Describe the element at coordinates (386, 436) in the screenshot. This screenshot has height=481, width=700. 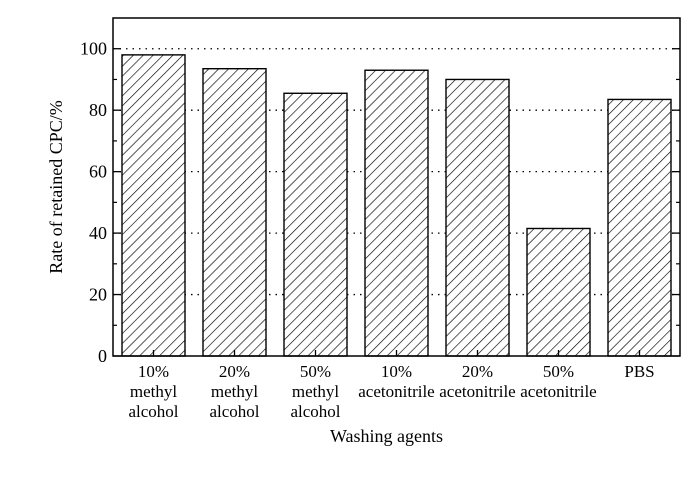
I see `x-axis-title: Washing agents` at that location.